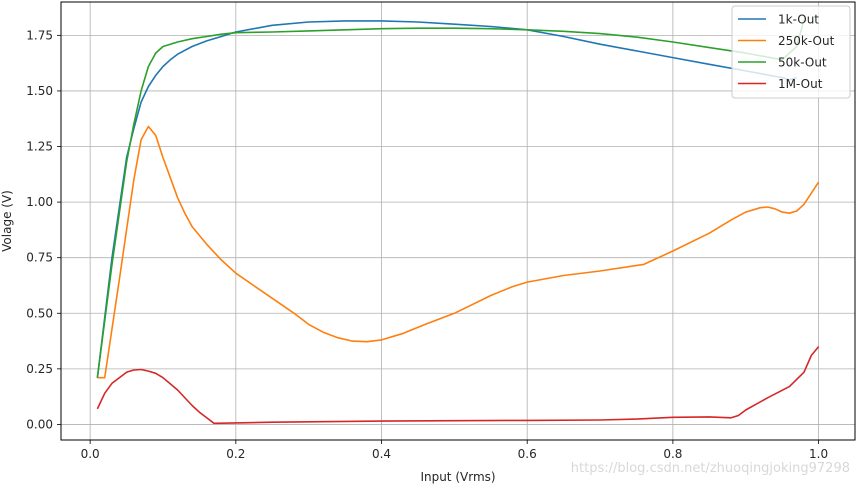 The height and width of the screenshot is (485, 857). I want to click on y-axis-label: Volage (V), so click(7, 221).